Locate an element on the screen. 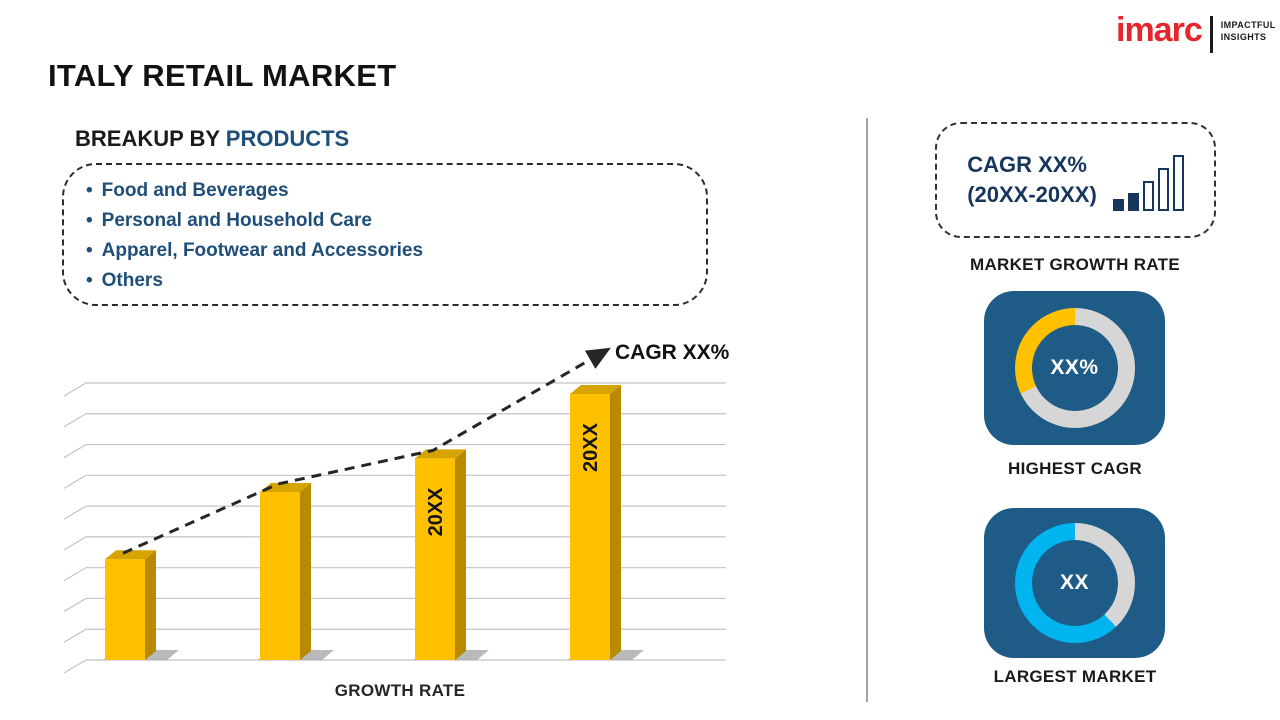 The height and width of the screenshot is (720, 1280). logo-tagline-line2: INSIGHTS is located at coordinates (1243, 36).